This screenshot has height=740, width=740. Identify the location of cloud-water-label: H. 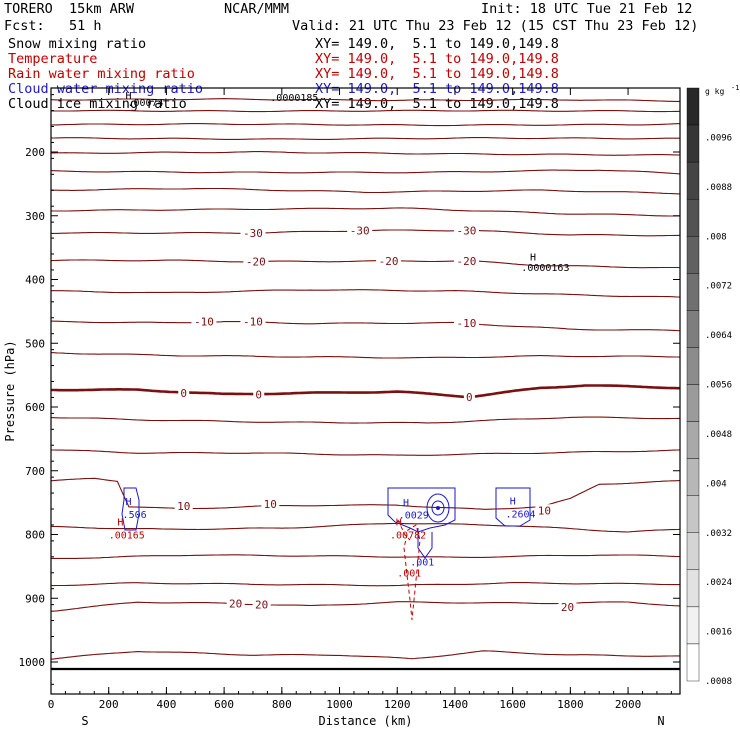
(406, 503).